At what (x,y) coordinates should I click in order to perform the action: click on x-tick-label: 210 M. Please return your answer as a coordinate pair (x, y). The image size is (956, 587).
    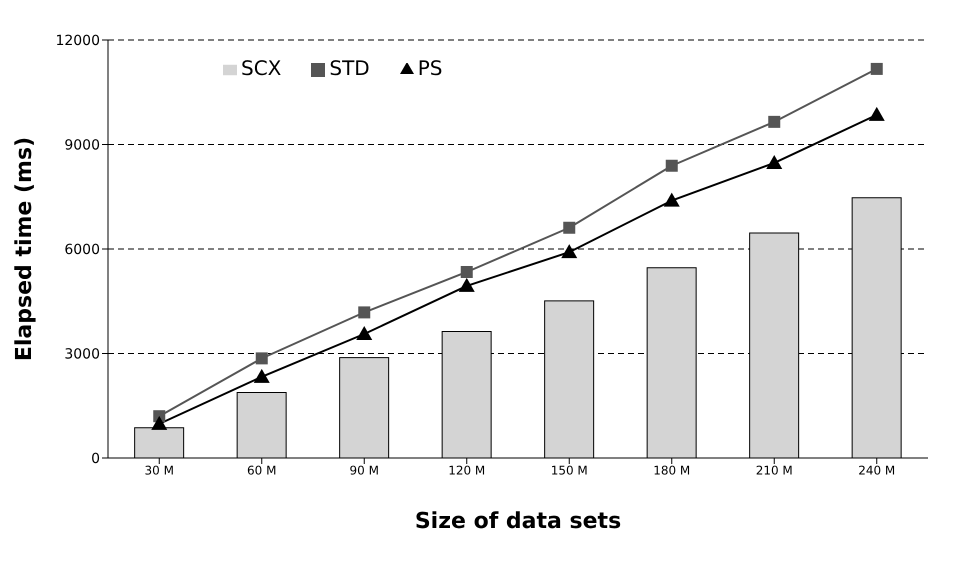
    Looking at the image, I should click on (774, 471).